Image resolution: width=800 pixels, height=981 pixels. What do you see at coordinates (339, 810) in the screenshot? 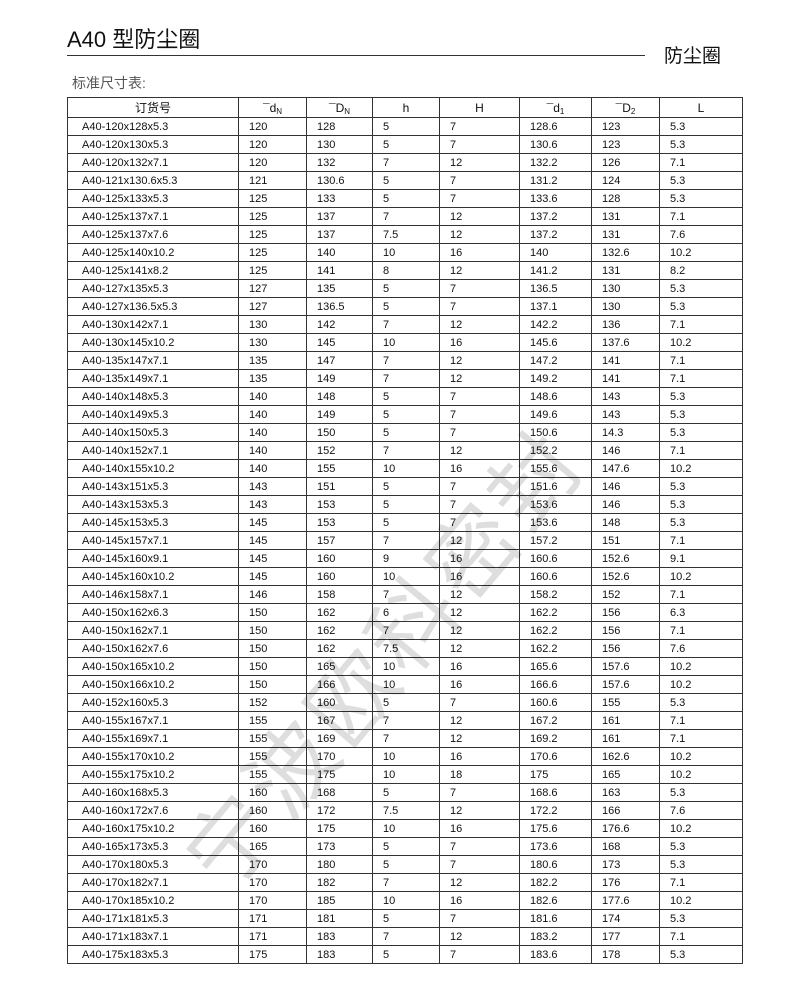
I see `table-cell: 172` at bounding box center [339, 810].